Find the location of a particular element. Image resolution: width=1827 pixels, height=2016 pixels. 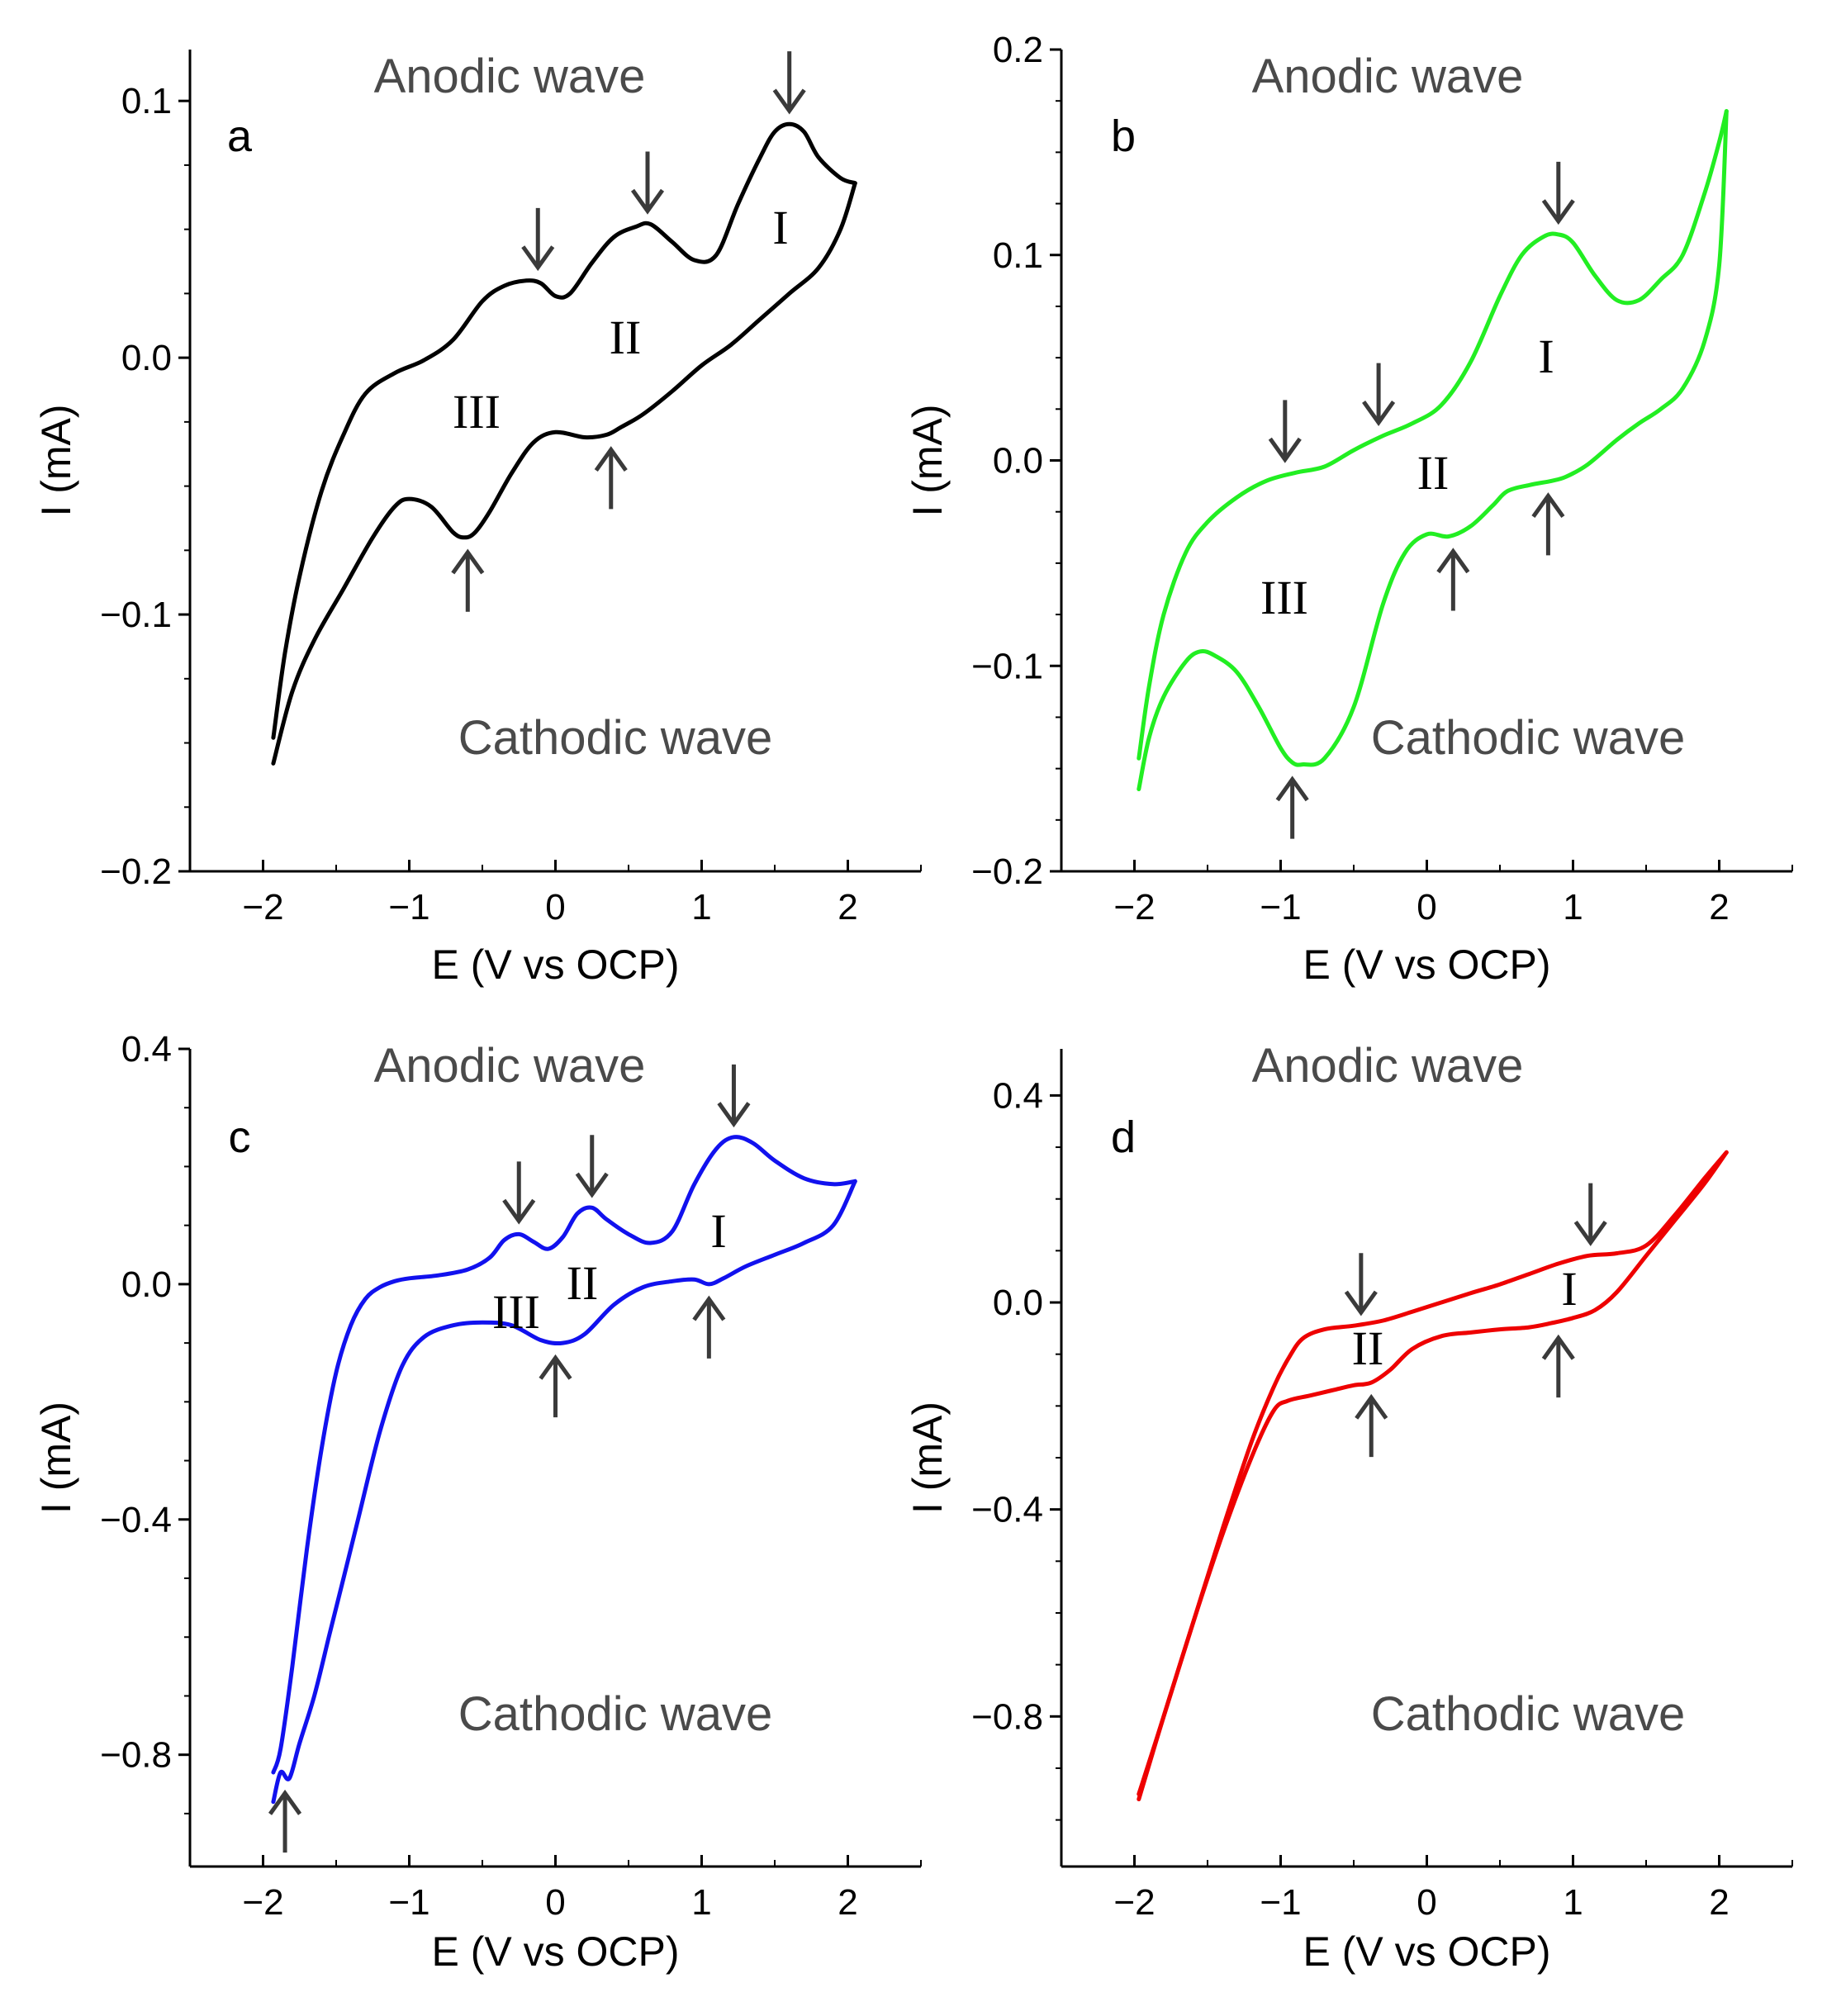

y-tick-label: 0.2 is located at coordinates (1018, 50).